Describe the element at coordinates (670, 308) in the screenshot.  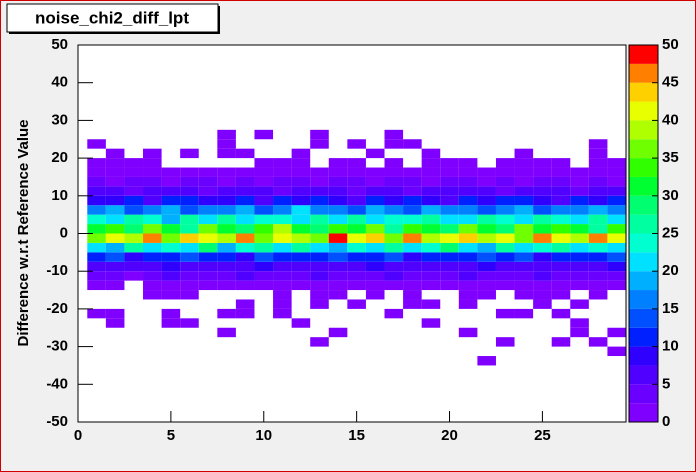
I see `z-tick-label: 15` at that location.